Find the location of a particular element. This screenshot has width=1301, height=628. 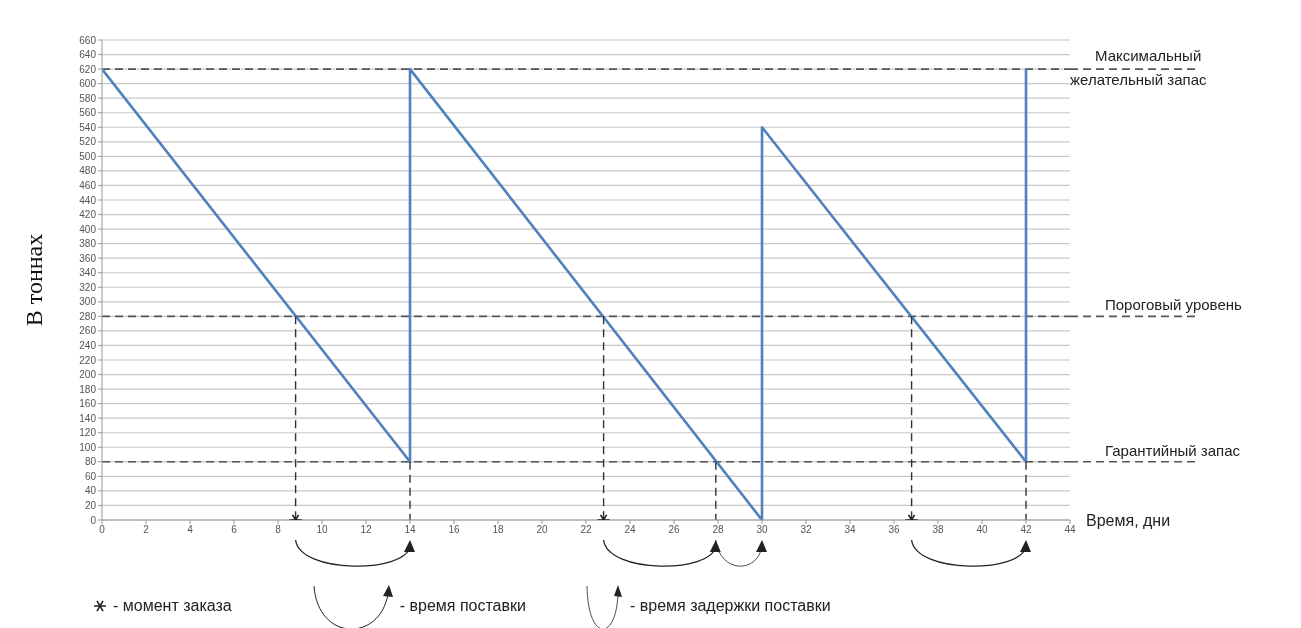

x-tick-label: 6 is located at coordinates (234, 530).